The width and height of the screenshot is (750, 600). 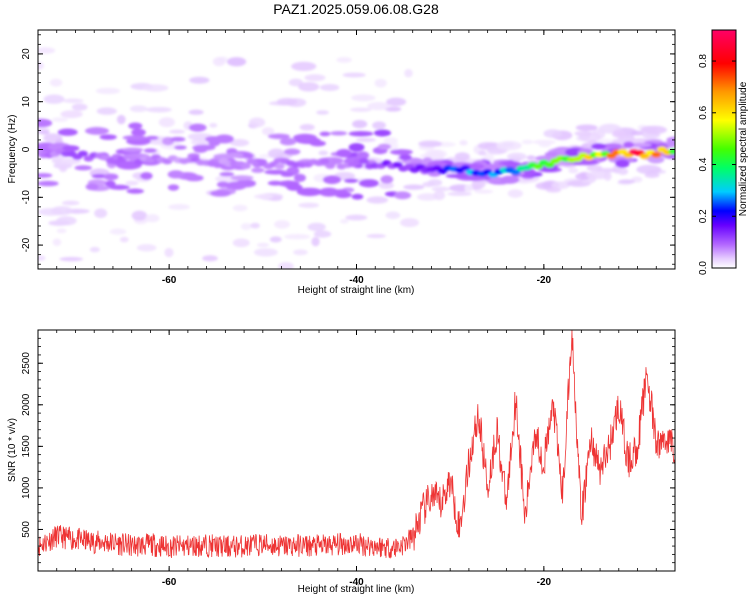 I want to click on colorbar-tick-label: 0.4, so click(x=703, y=164).